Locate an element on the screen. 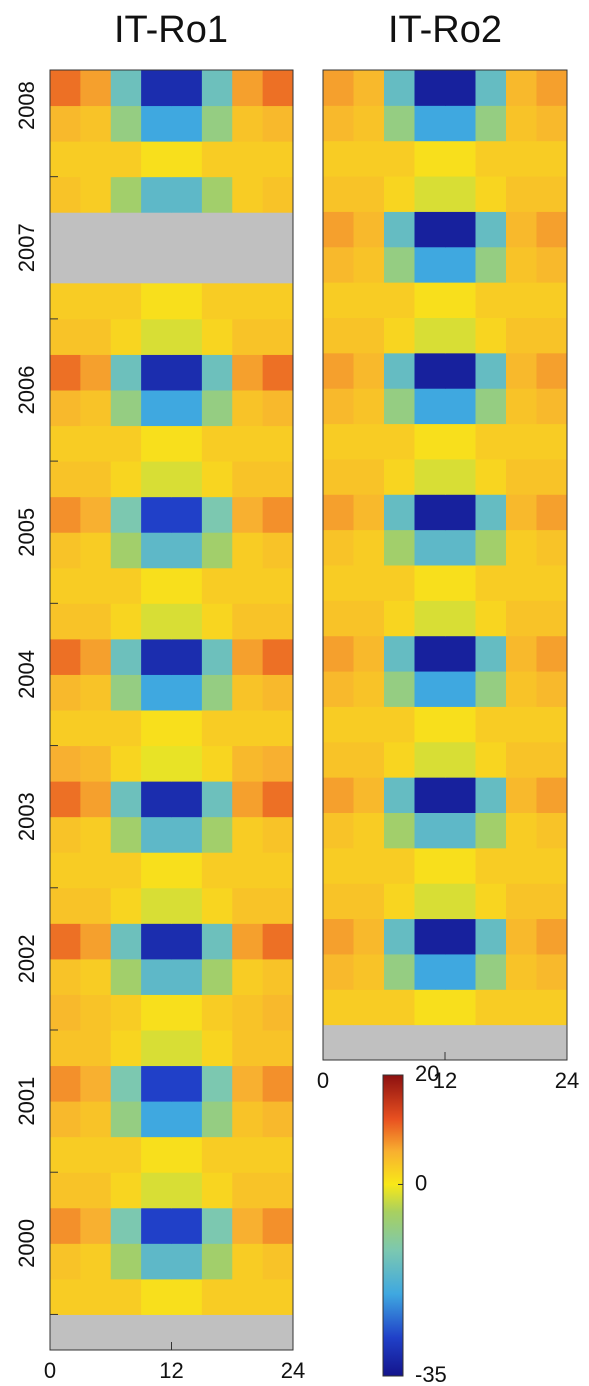  colorbar-label: 0 is located at coordinates (421, 1182).